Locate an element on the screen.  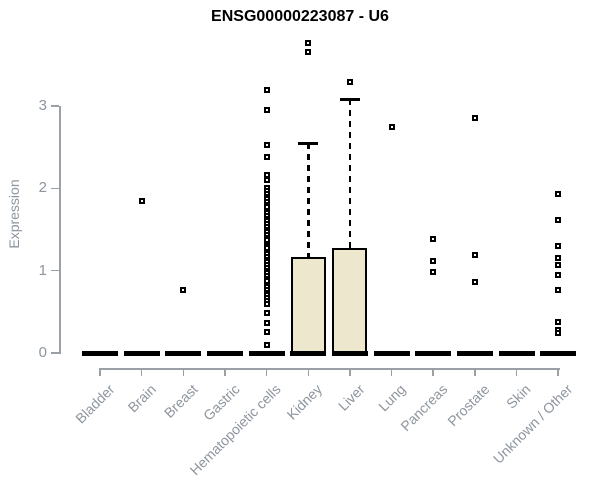
x-tick-label-brain: Brain is located at coordinates (141, 398).